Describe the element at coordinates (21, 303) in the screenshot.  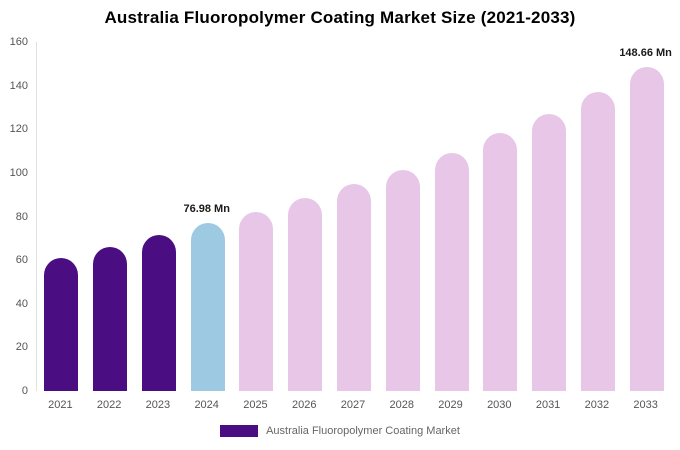
I see `y-tick-label: 40` at that location.